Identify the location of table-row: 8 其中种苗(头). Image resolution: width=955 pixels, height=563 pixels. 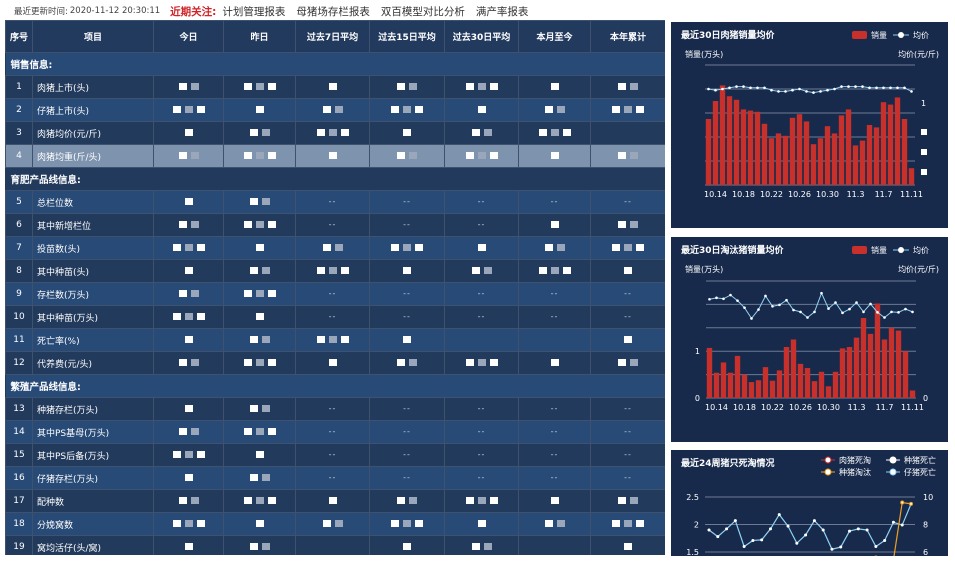
(335, 271).